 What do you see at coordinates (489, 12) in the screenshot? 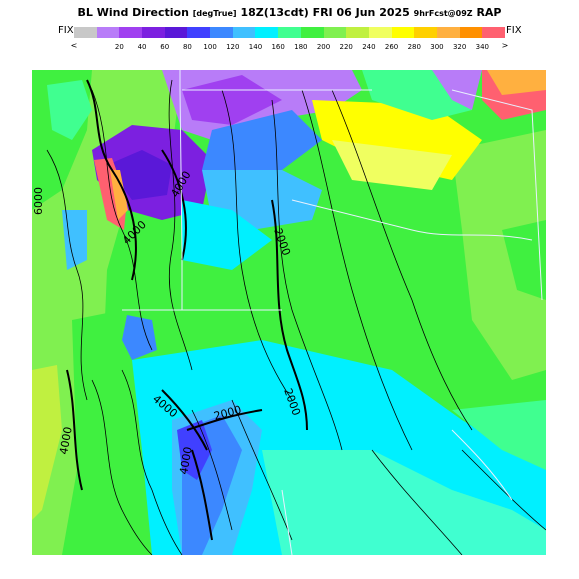
I see `title-model: RAP` at bounding box center [489, 12].